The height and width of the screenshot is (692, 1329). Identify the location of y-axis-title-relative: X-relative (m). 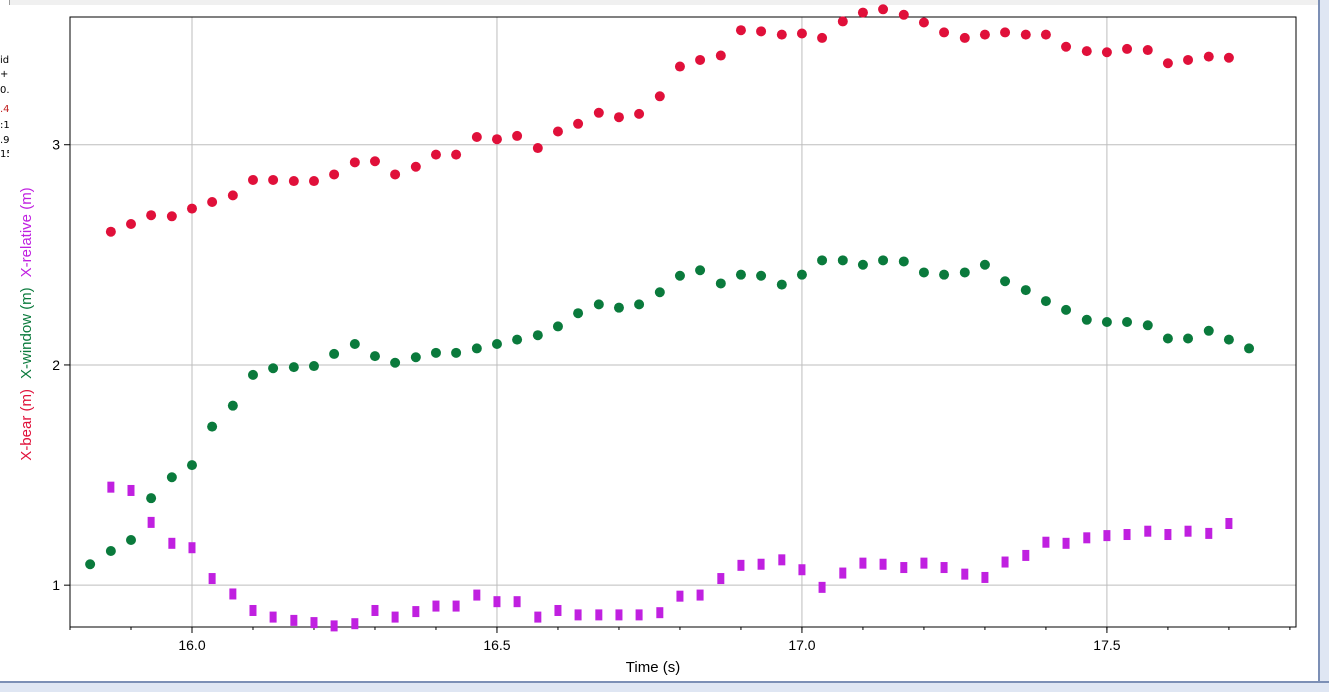
(26, 232).